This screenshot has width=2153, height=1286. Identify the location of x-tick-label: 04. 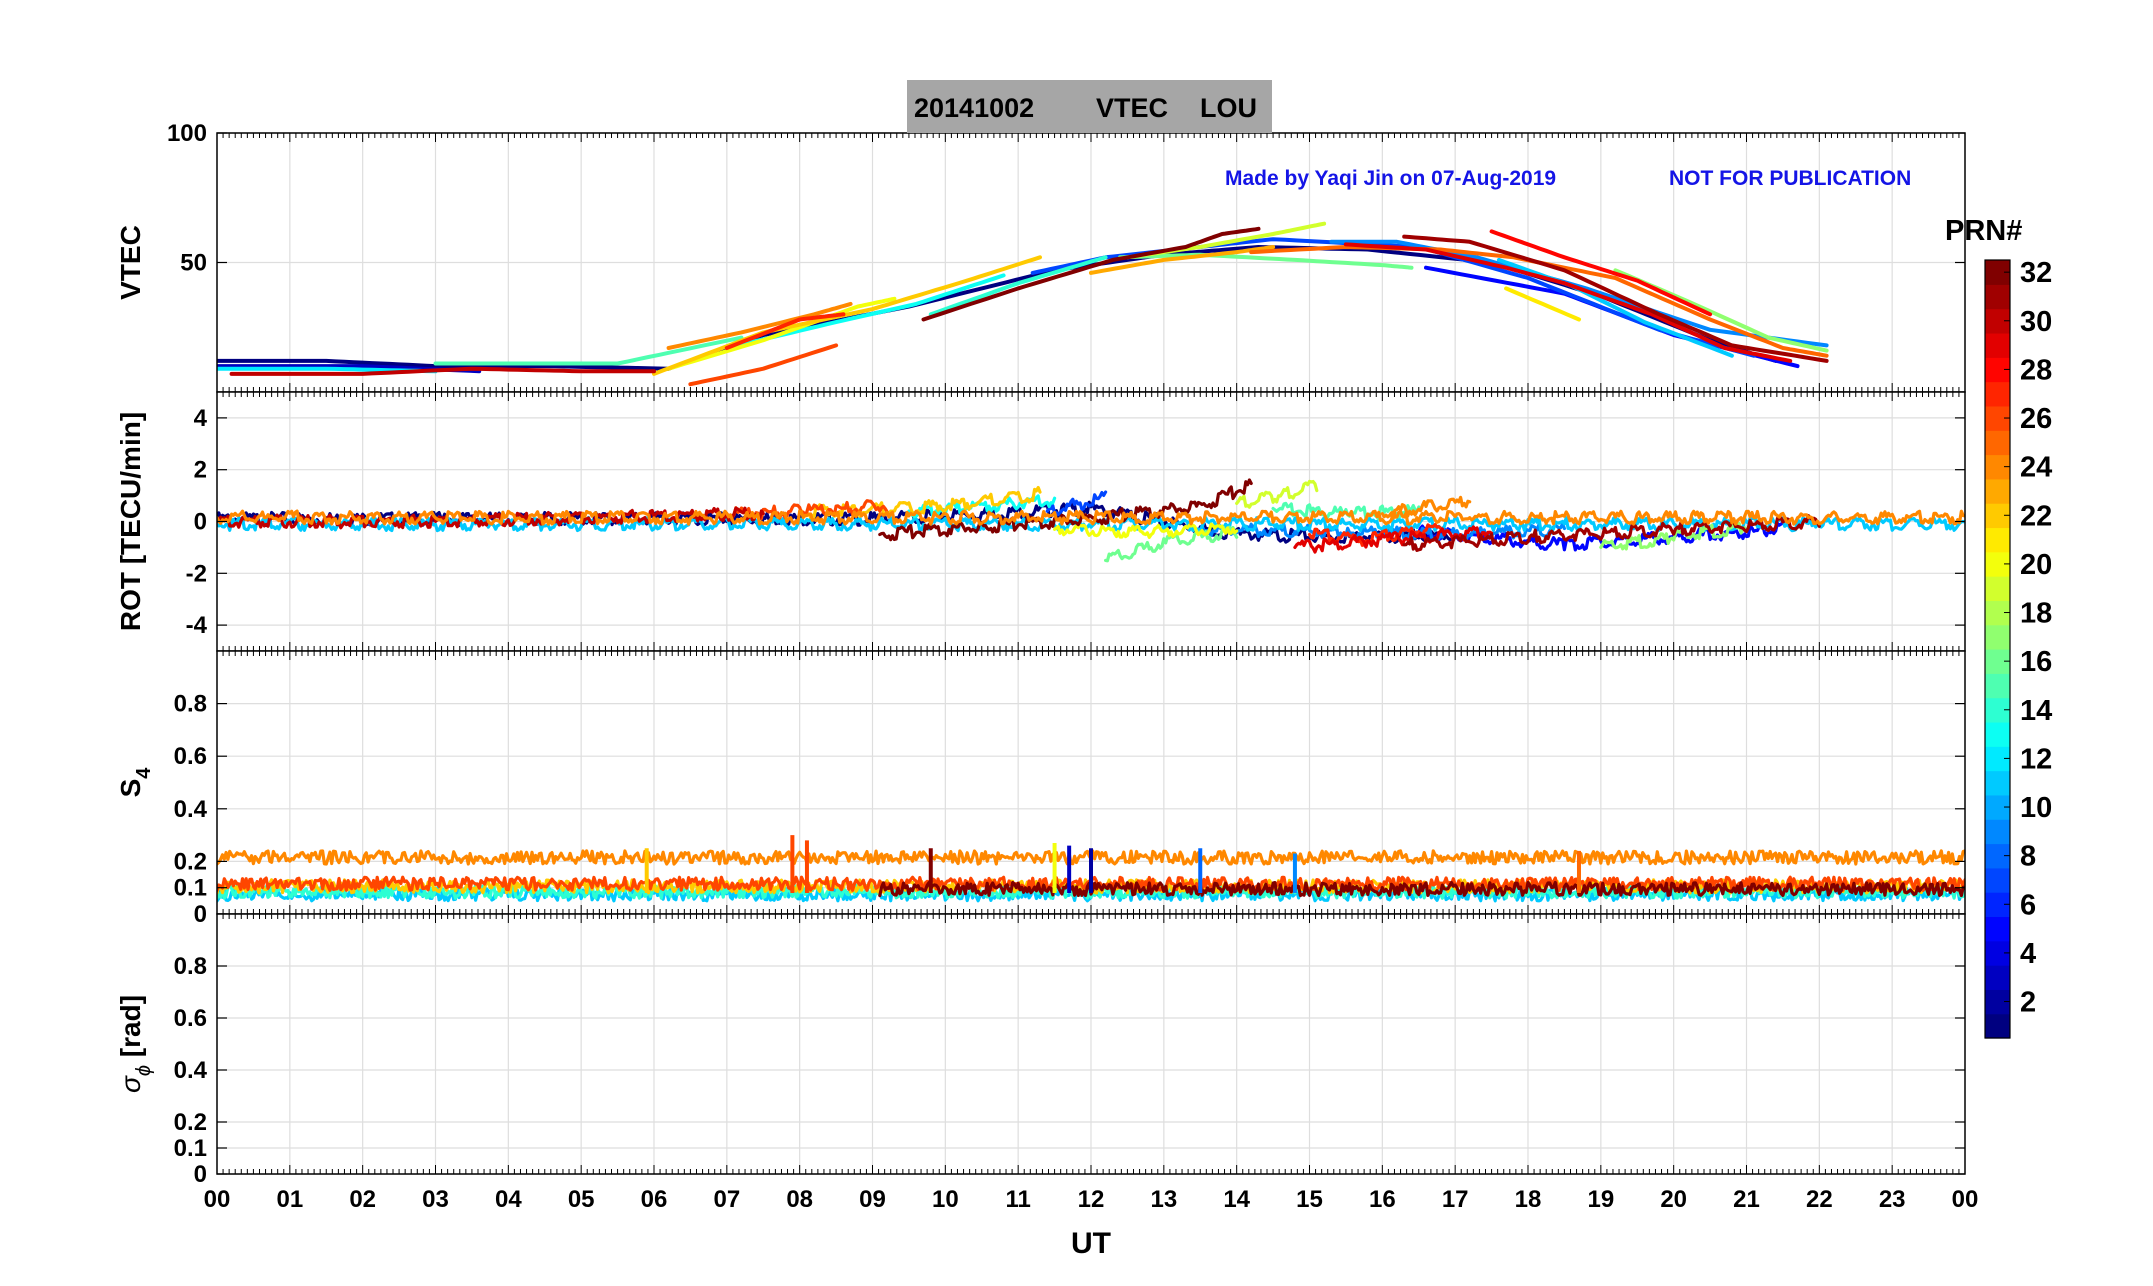
(508, 1199).